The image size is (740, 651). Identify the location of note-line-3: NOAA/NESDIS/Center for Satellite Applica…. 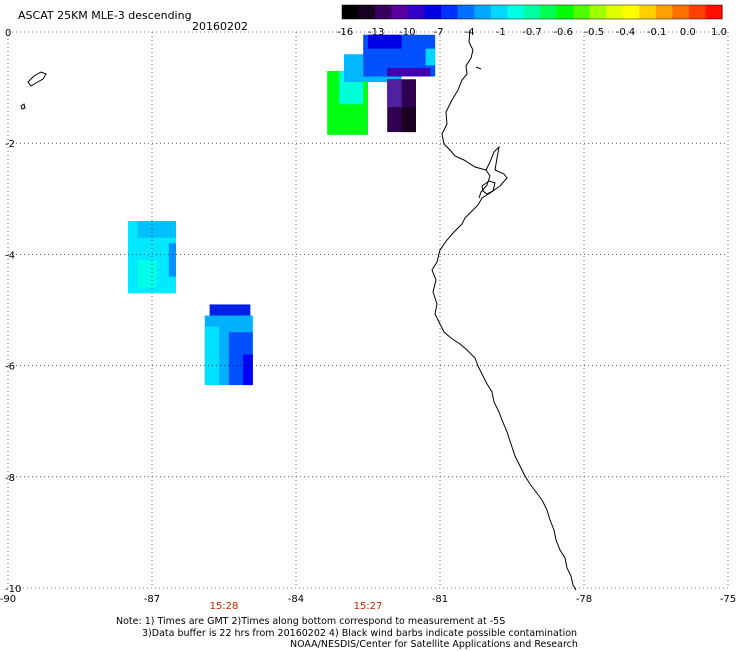
(434, 644).